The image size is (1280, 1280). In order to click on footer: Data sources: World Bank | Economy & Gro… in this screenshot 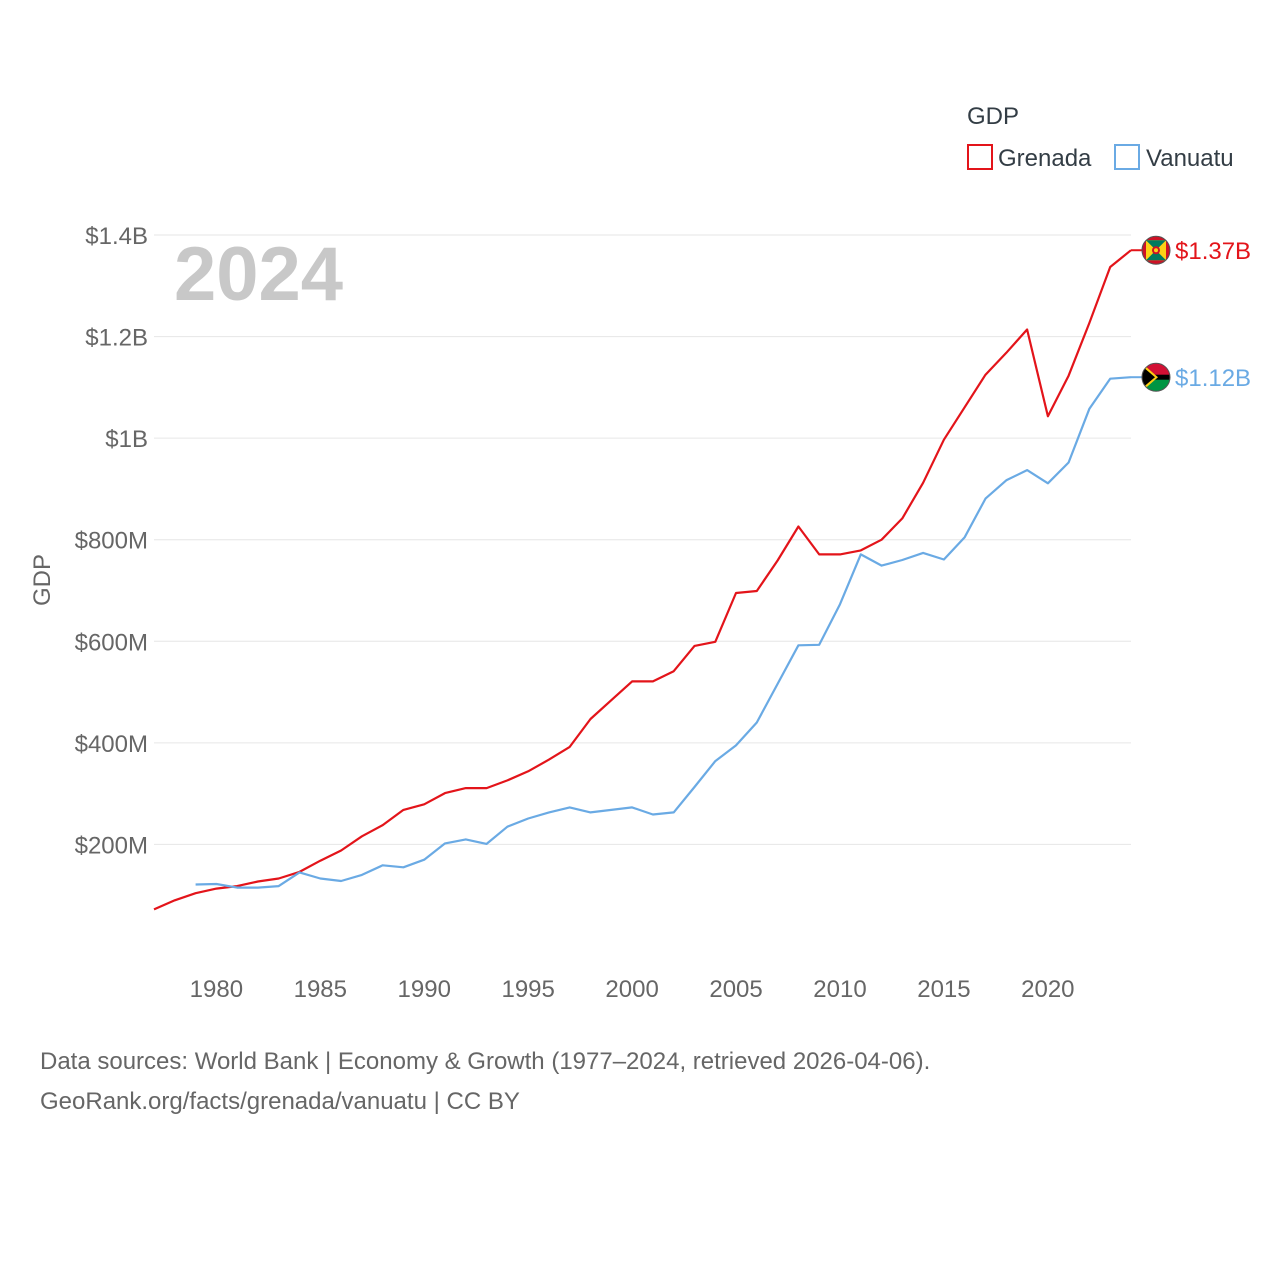, I will do `click(485, 1082)`.